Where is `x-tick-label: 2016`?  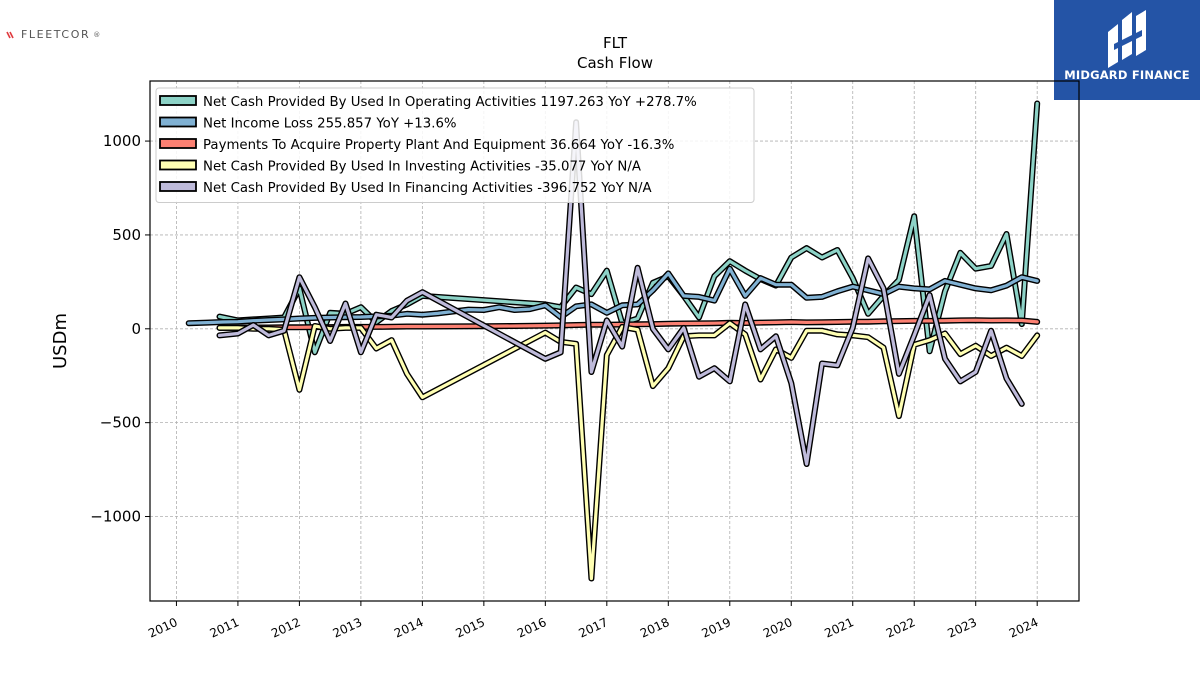
x-tick-label: 2016 is located at coordinates (532, 628).